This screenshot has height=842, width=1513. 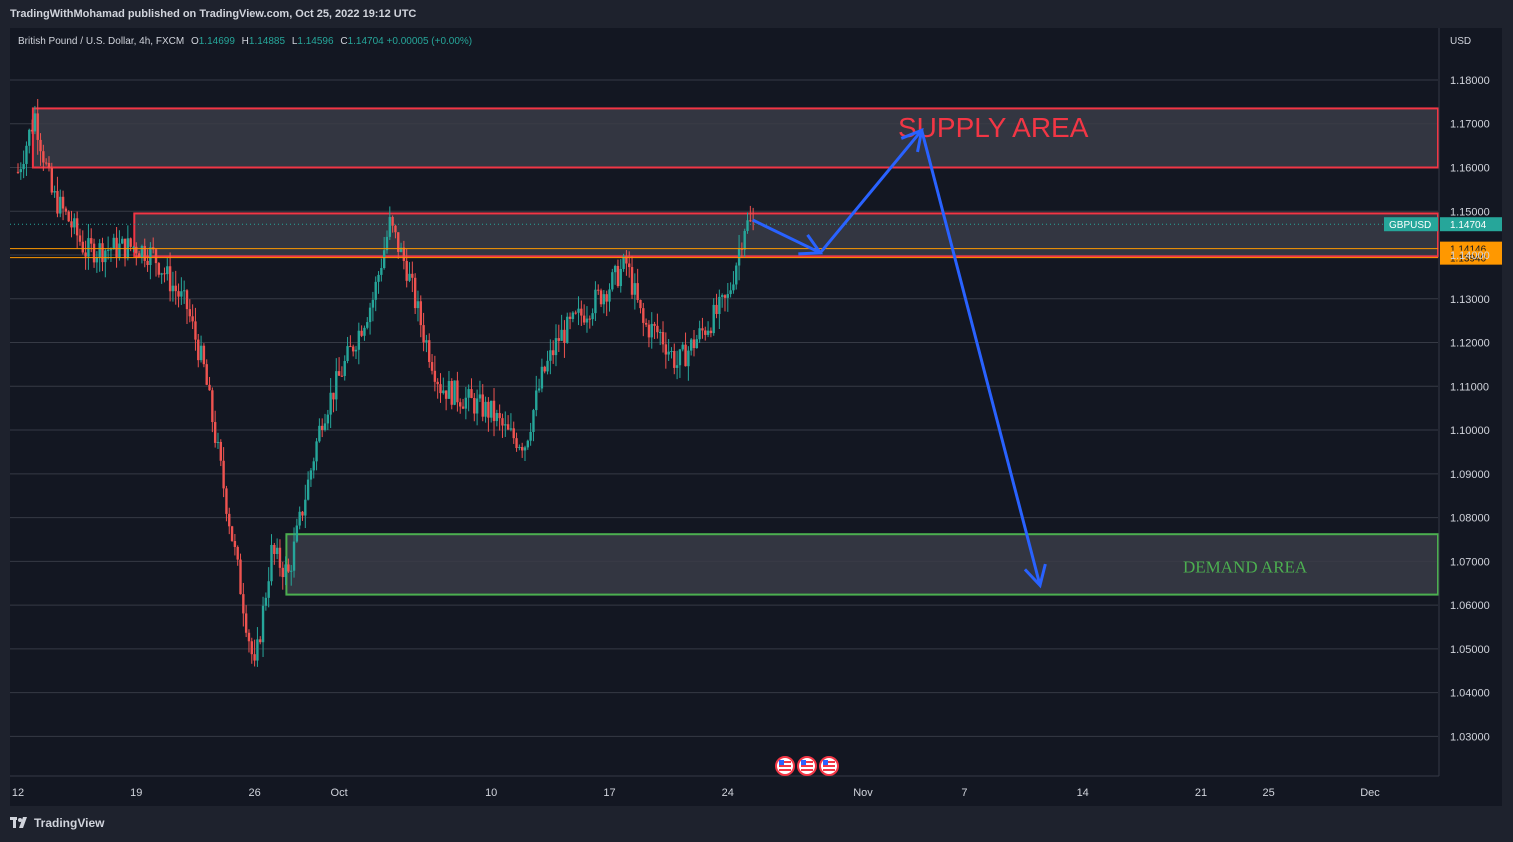 What do you see at coordinates (735, 138) in the screenshot?
I see `zone-box` at bounding box center [735, 138].